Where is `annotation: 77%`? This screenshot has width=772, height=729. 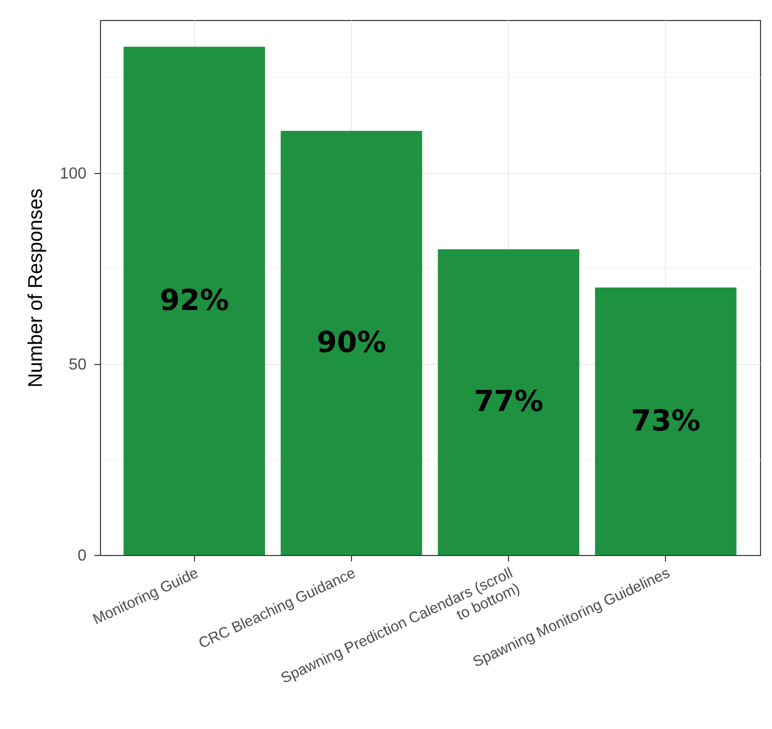 annotation: 77% is located at coordinates (509, 401).